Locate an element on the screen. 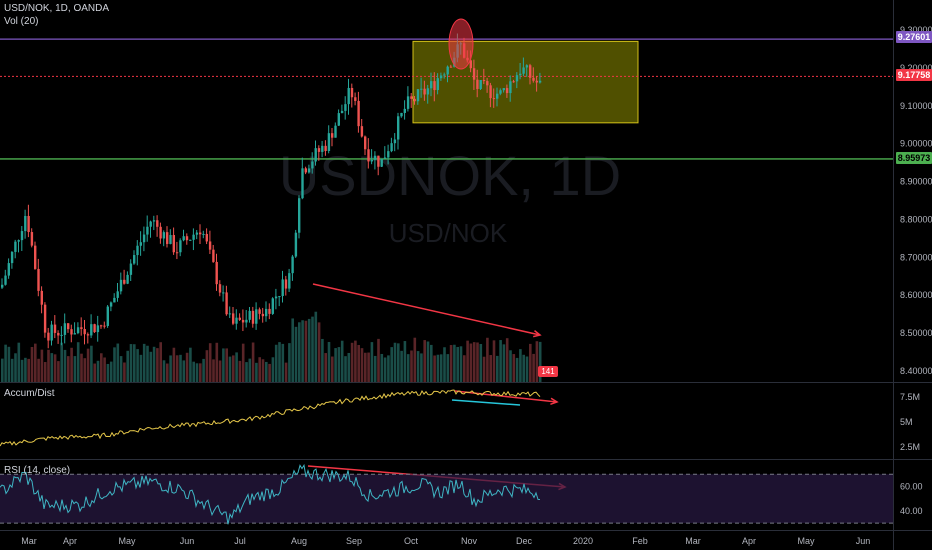 The width and height of the screenshot is (932, 550). time-tick-label: Sep is located at coordinates (354, 541).